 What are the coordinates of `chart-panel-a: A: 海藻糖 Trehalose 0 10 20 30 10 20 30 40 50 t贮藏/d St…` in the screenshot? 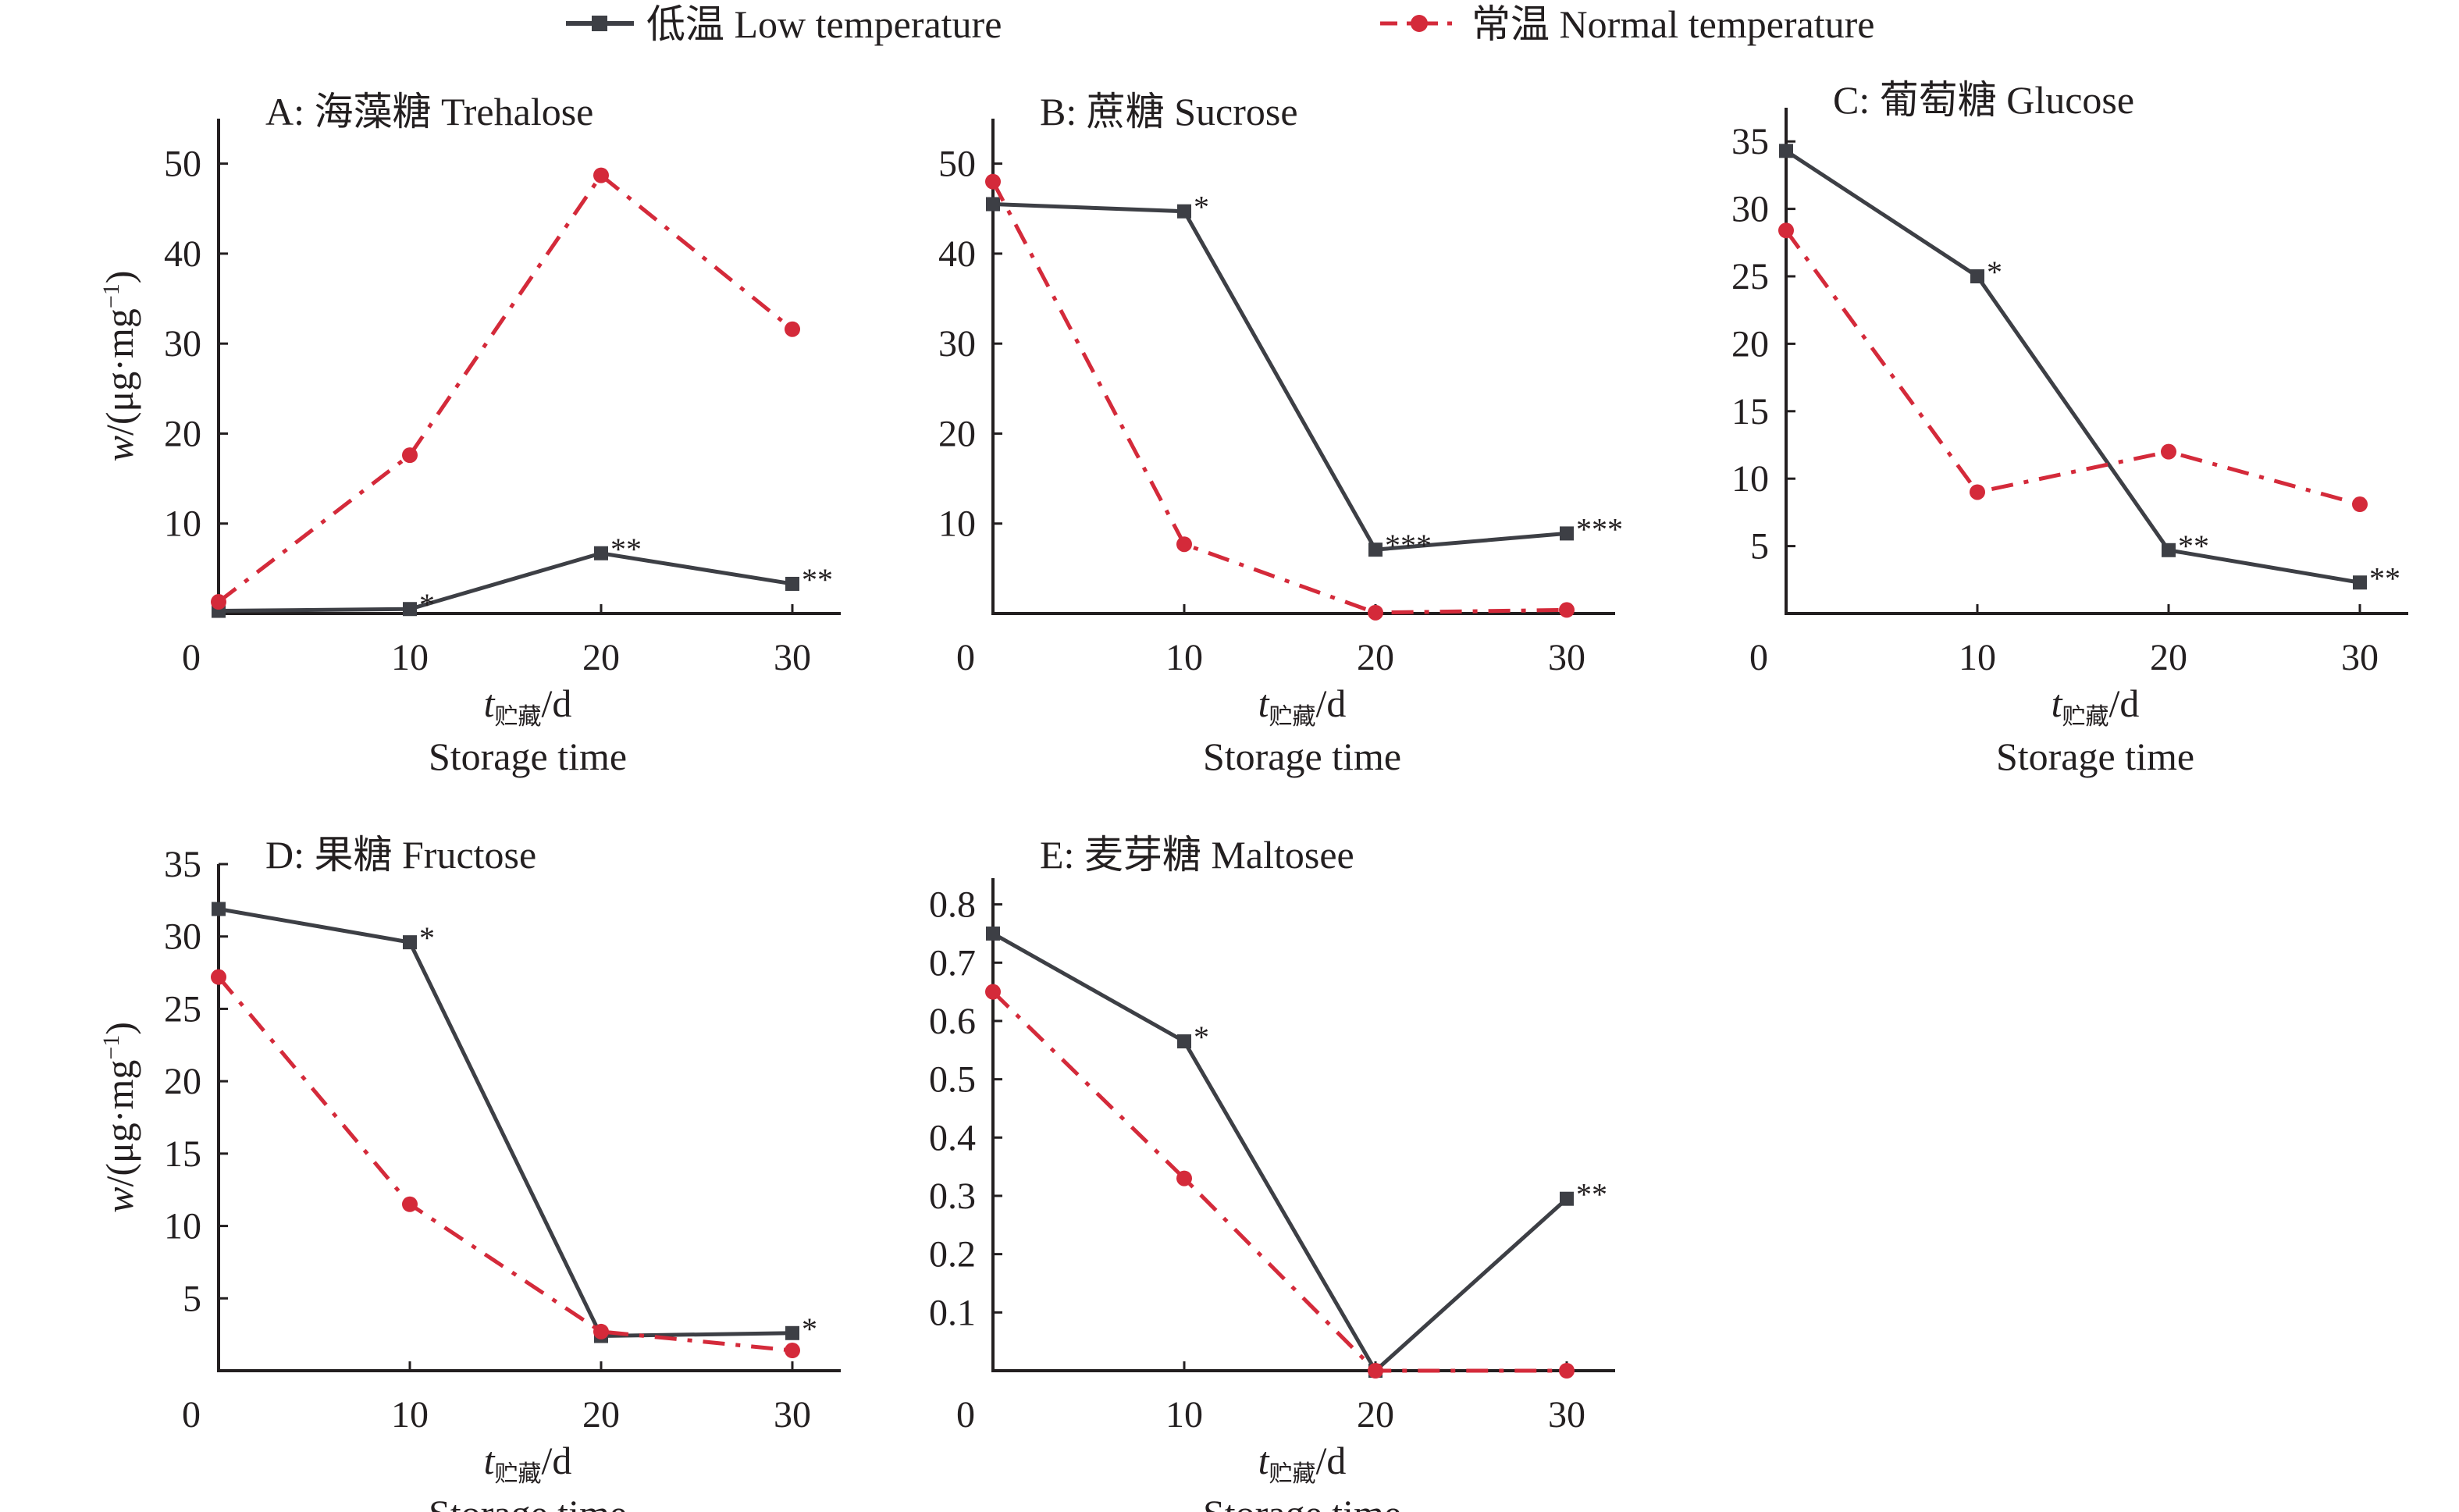 It's located at (470, 434).